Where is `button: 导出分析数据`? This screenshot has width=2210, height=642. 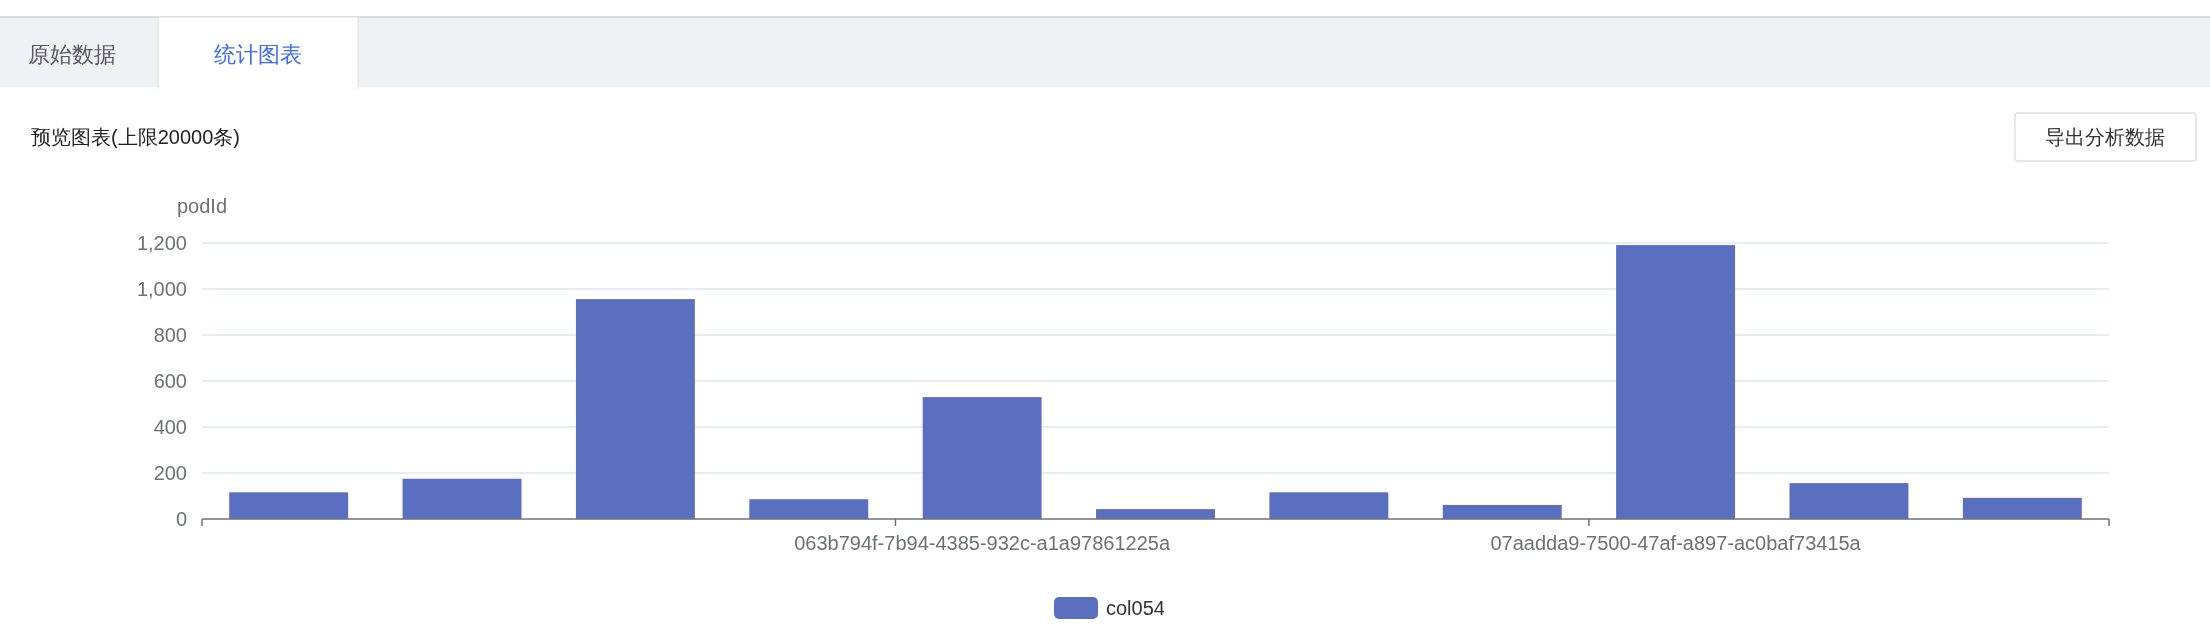
button: 导出分析数据 is located at coordinates (2105, 137).